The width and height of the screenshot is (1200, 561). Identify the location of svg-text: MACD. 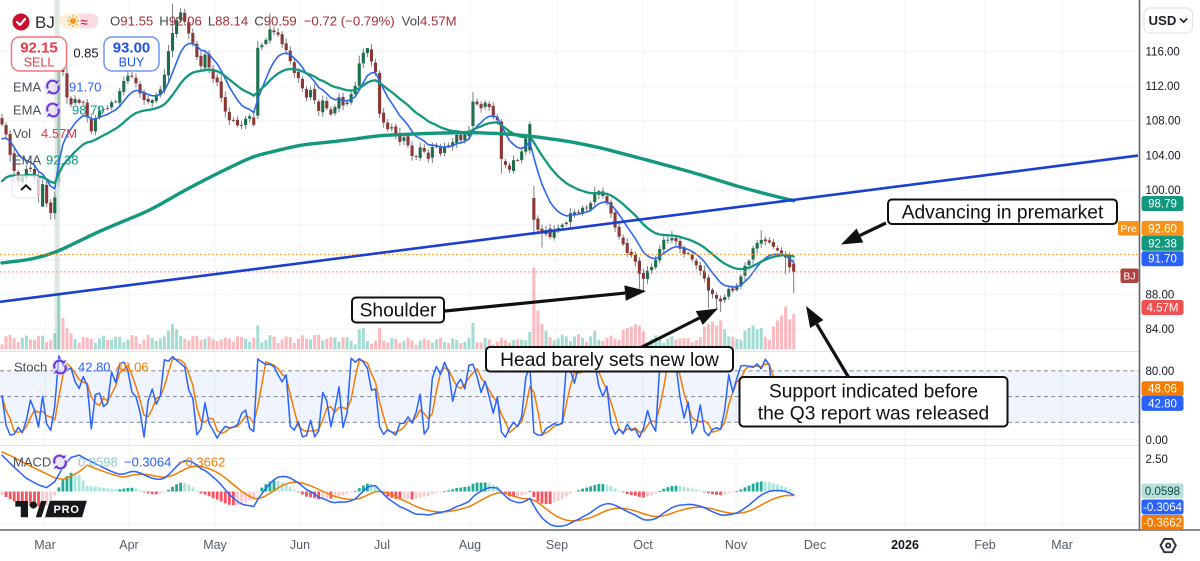
(32, 462).